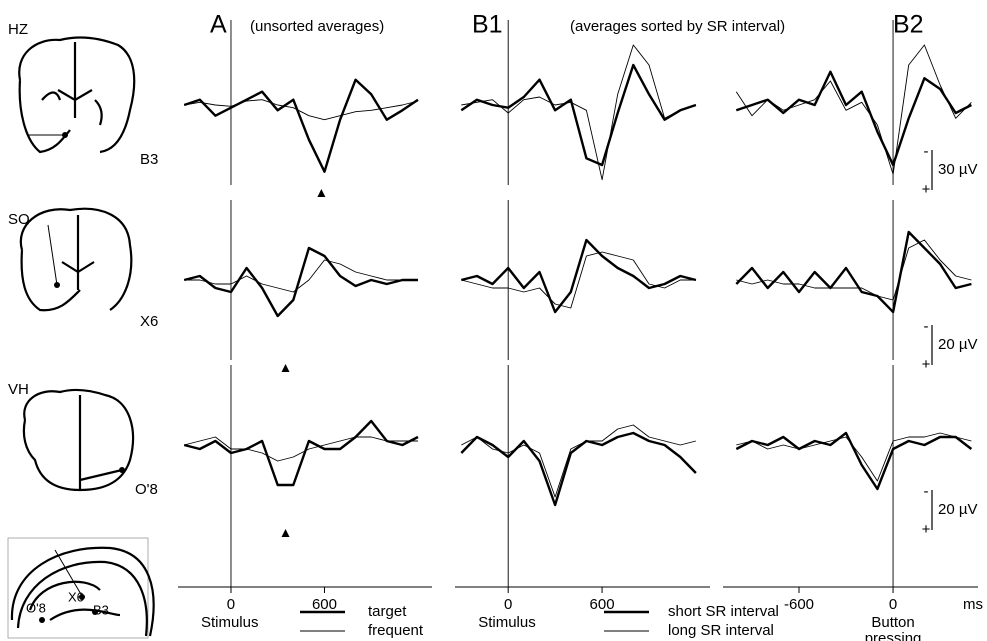 The width and height of the screenshot is (987, 641). Describe the element at coordinates (387, 611) in the screenshot. I see `legend-label: target` at that location.